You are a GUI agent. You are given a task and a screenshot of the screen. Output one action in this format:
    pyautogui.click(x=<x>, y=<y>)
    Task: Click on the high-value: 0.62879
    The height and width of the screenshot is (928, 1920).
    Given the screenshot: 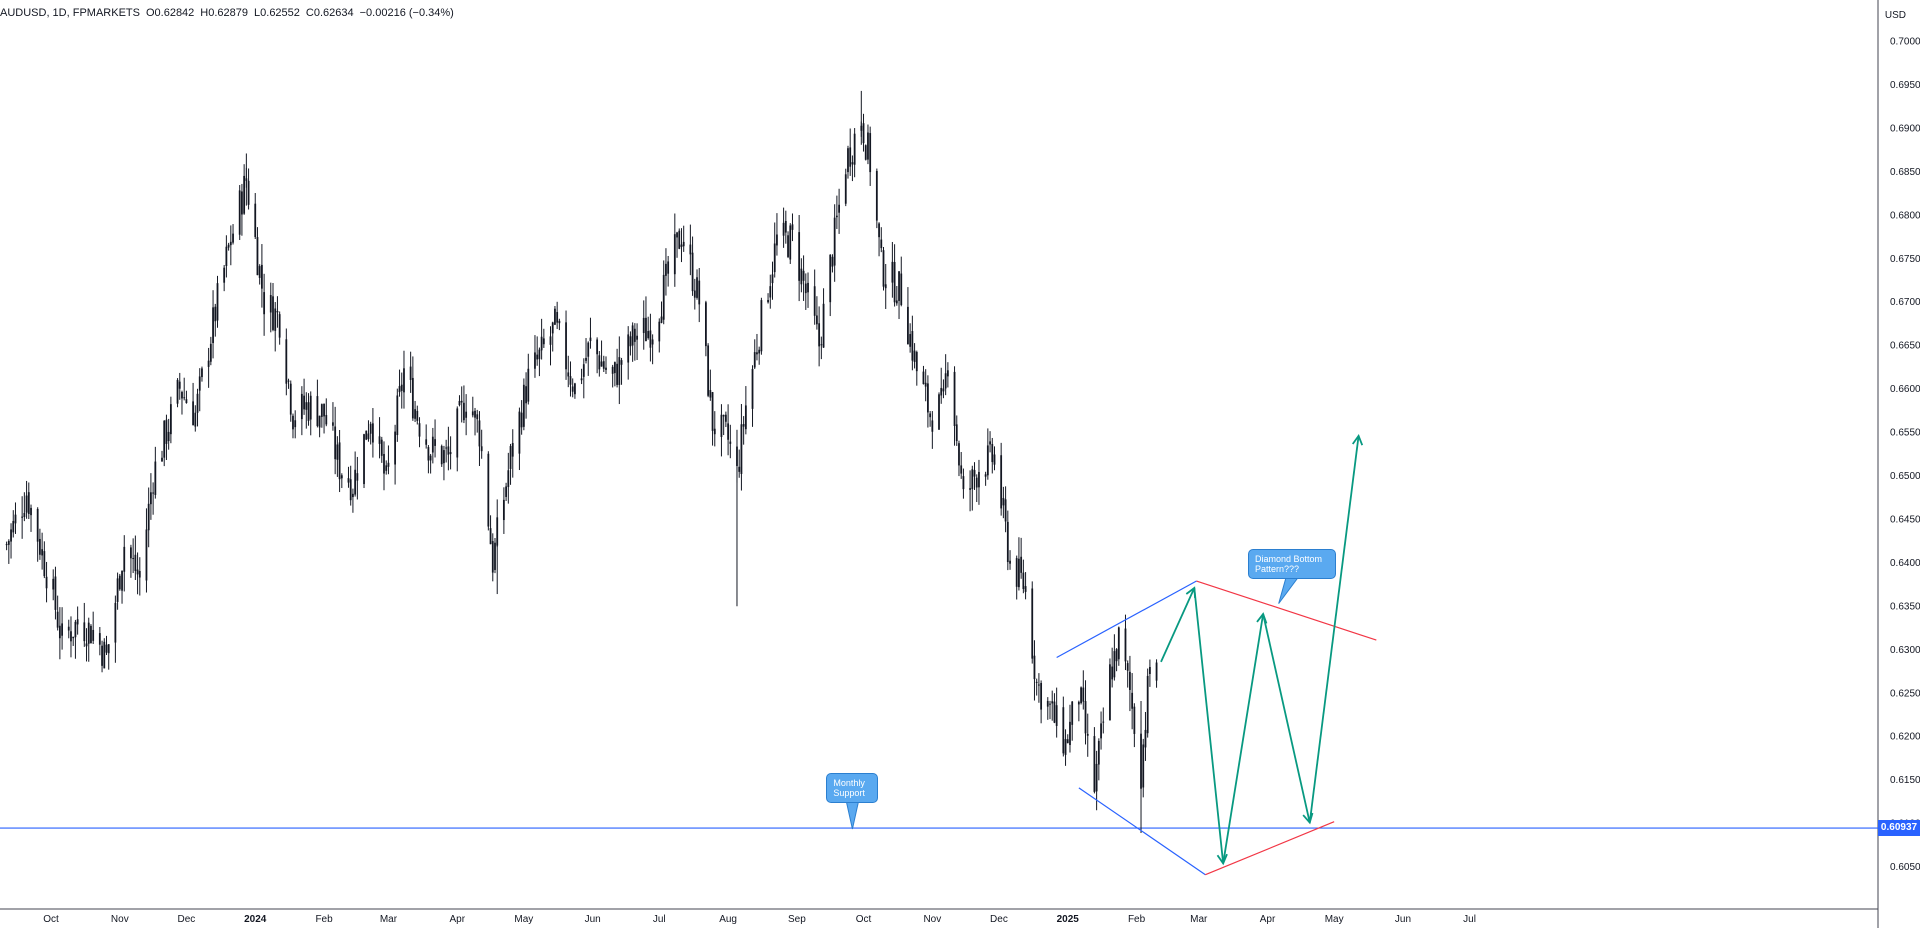 What is the action you would take?
    pyautogui.click(x=228, y=13)
    